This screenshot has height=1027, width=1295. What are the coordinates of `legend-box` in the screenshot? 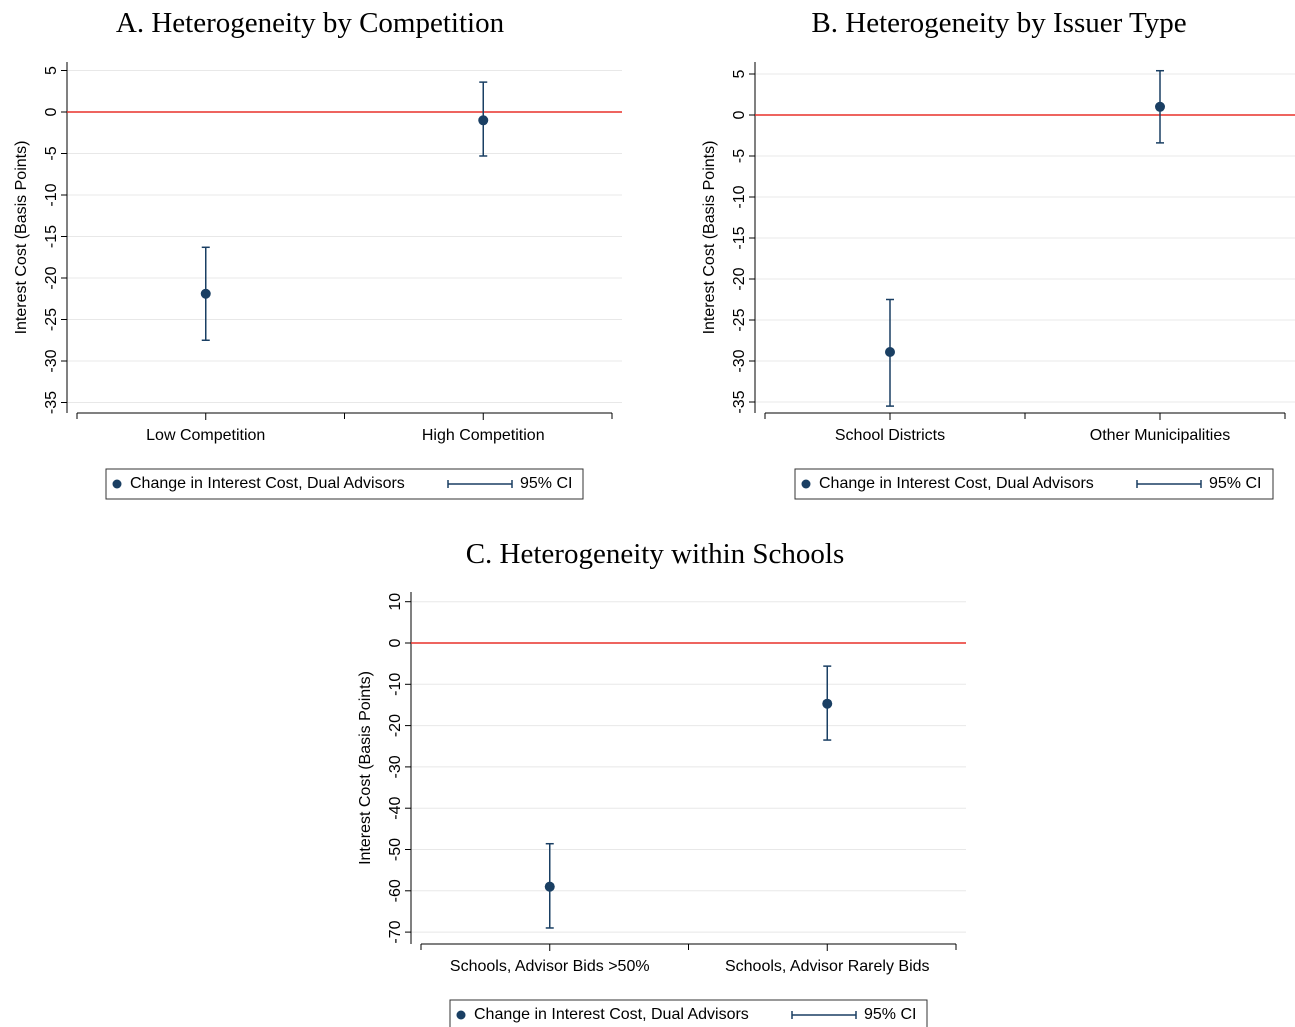 It's located at (688, 1013).